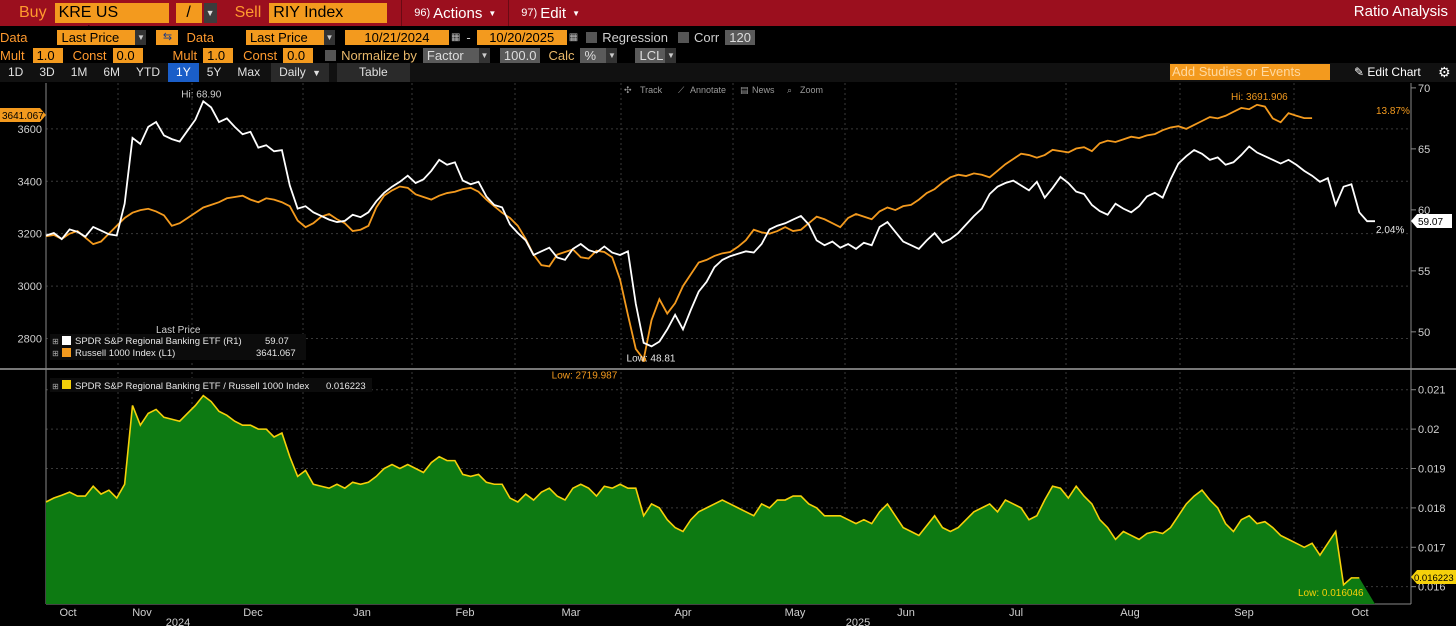 This screenshot has height=626, width=1456. Describe the element at coordinates (450, 55) in the screenshot. I see `normalize-method-field: Factor` at that location.